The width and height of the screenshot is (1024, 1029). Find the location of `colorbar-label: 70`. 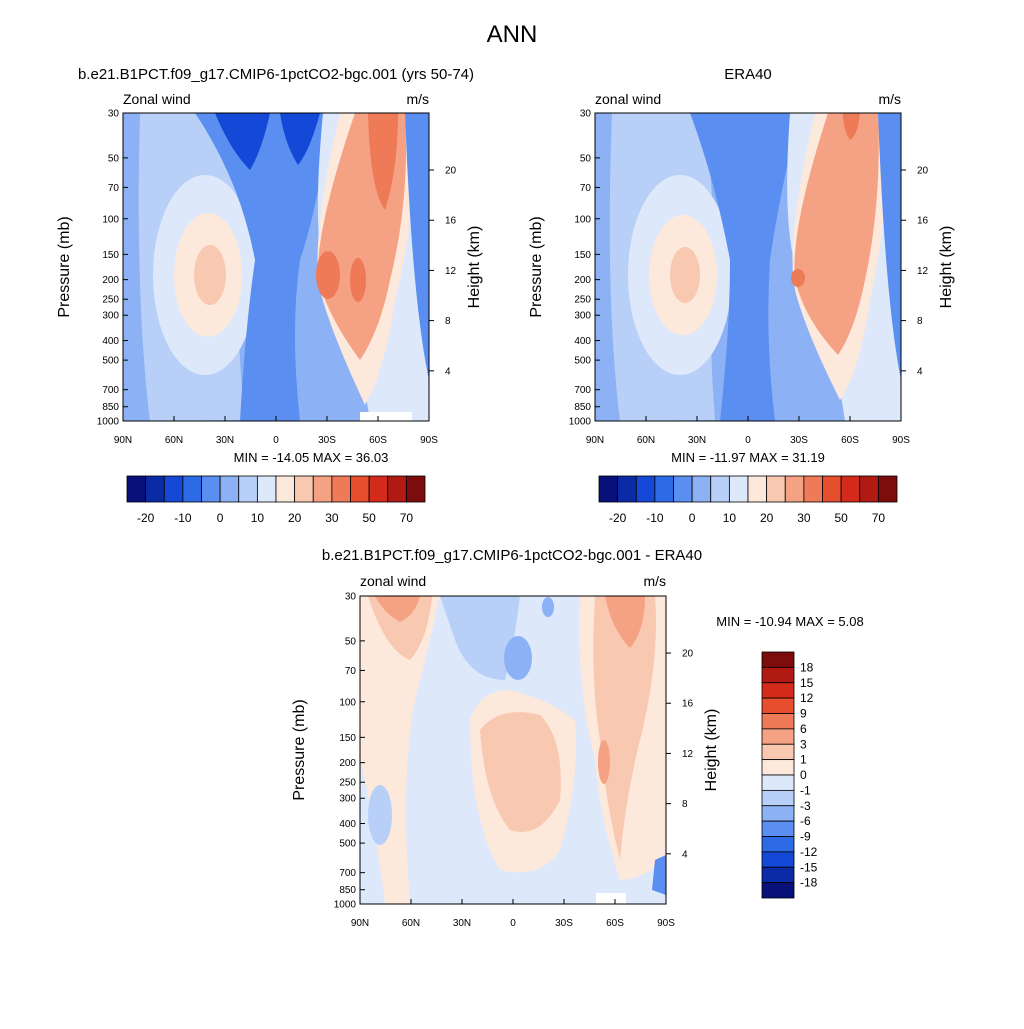

colorbar-label: 70 is located at coordinates (879, 518).